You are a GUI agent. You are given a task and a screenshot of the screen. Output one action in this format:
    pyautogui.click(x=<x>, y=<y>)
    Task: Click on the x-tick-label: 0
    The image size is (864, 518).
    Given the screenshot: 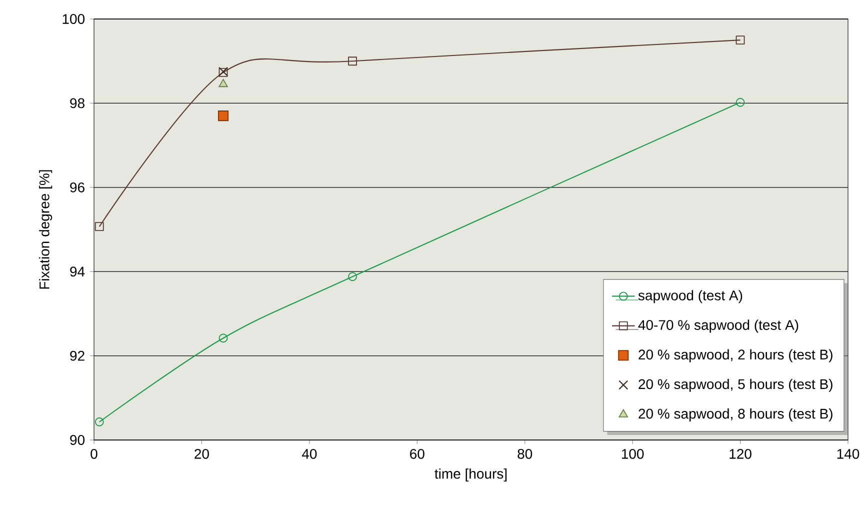 What is the action you would take?
    pyautogui.click(x=94, y=453)
    